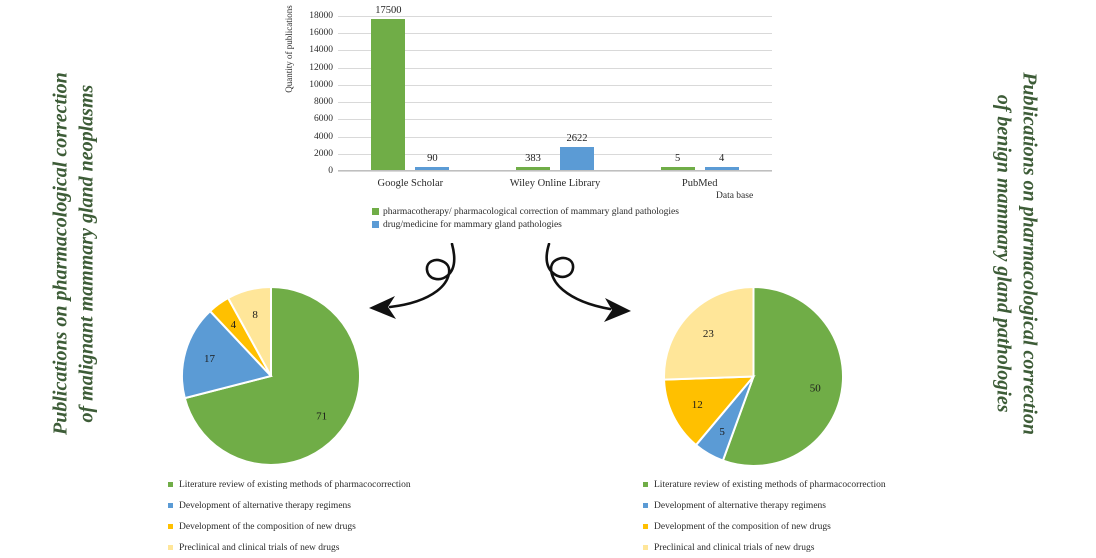 Image resolution: width=1096 pixels, height=558 pixels. I want to click on bar-chart-y-tick: 2000, so click(323, 153).